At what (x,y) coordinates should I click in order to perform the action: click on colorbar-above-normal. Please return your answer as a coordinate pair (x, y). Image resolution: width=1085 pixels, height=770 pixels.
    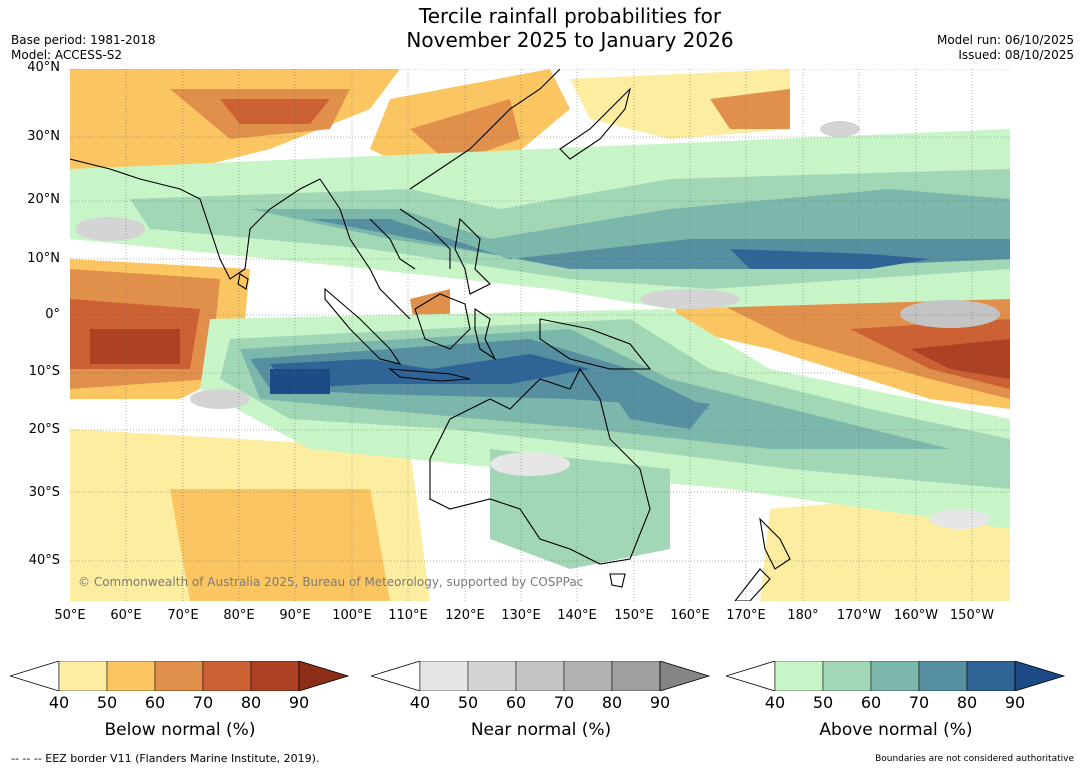
    Looking at the image, I should click on (895, 677).